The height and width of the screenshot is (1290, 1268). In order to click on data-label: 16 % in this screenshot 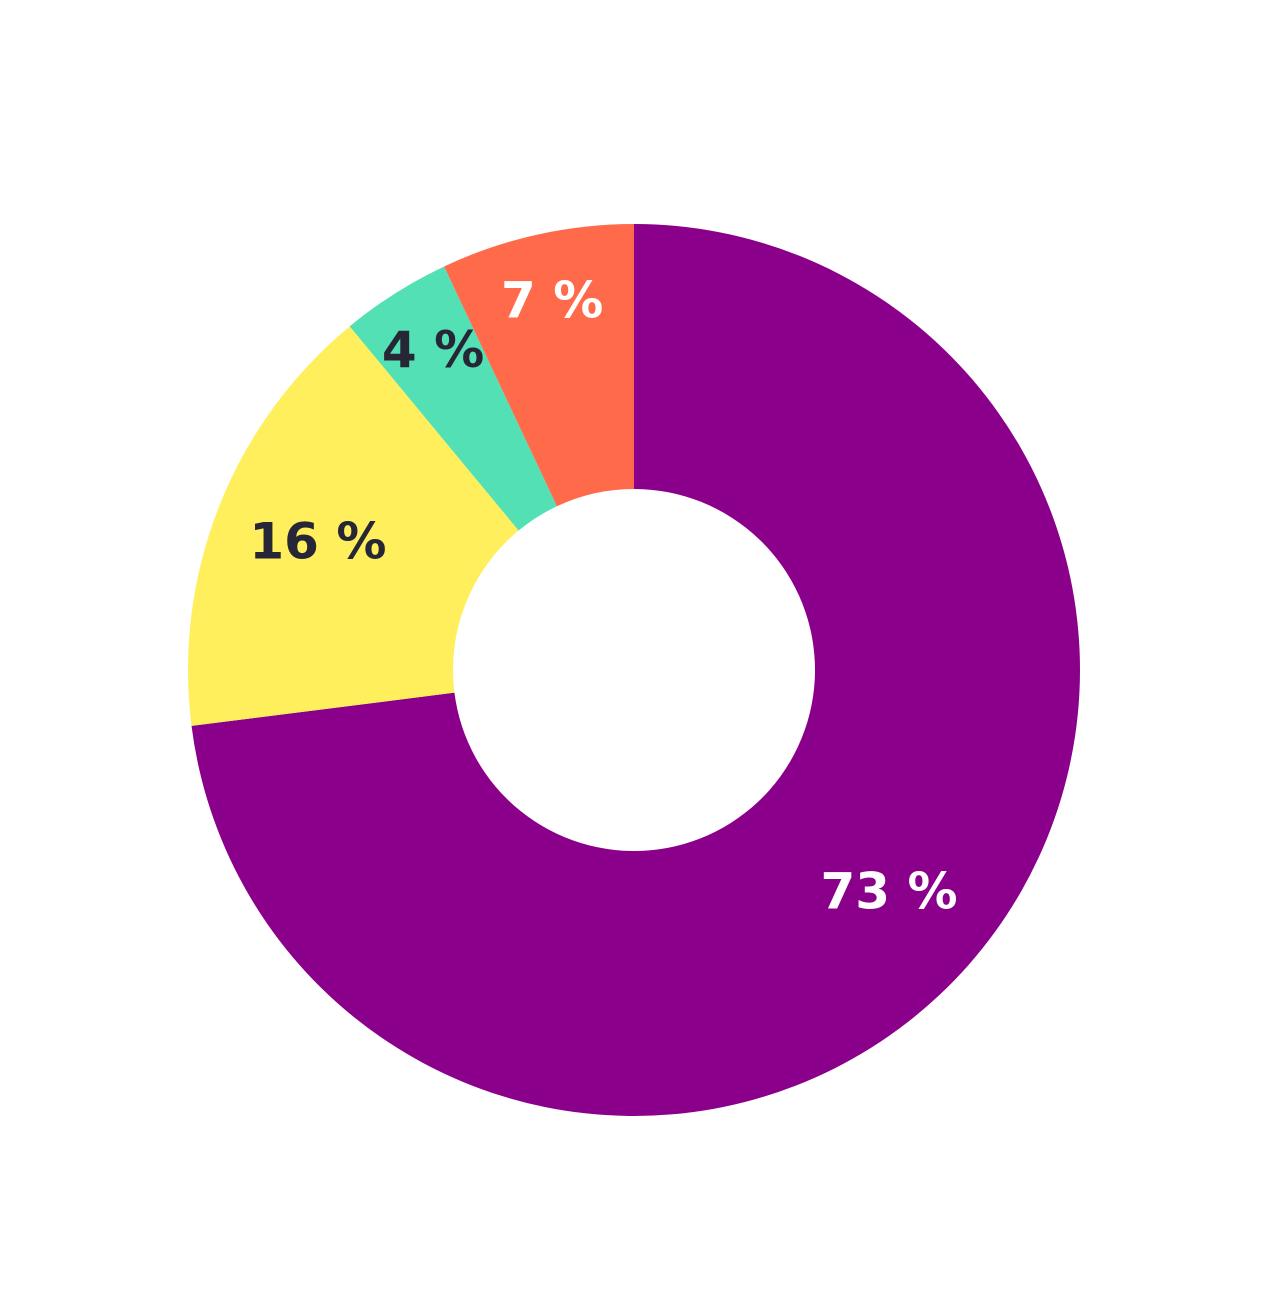, I will do `click(317, 541)`.